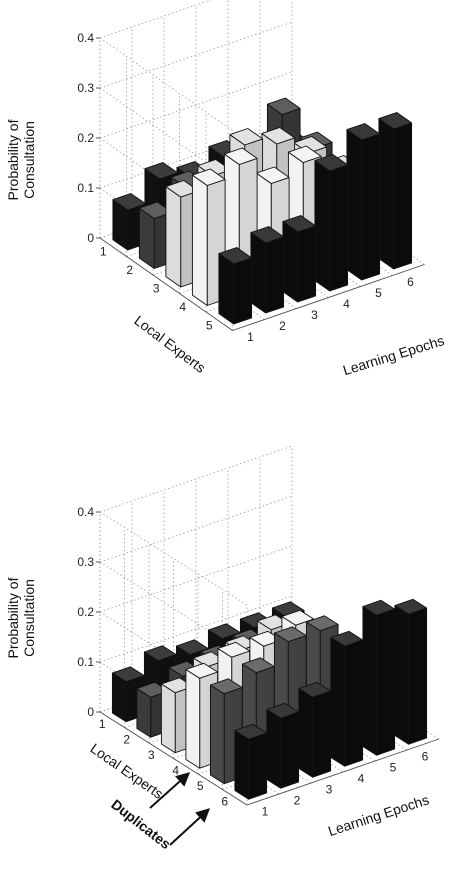 The width and height of the screenshot is (465, 879). I want to click on expert-tick-label: 2, so click(129, 270).